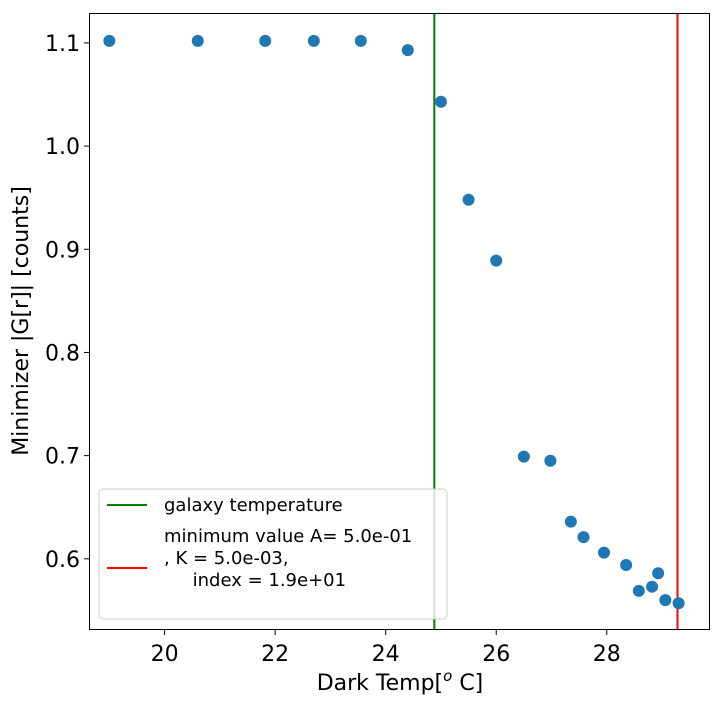 The width and height of the screenshot is (722, 711). I want to click on x-tick-label: 22, so click(275, 654).